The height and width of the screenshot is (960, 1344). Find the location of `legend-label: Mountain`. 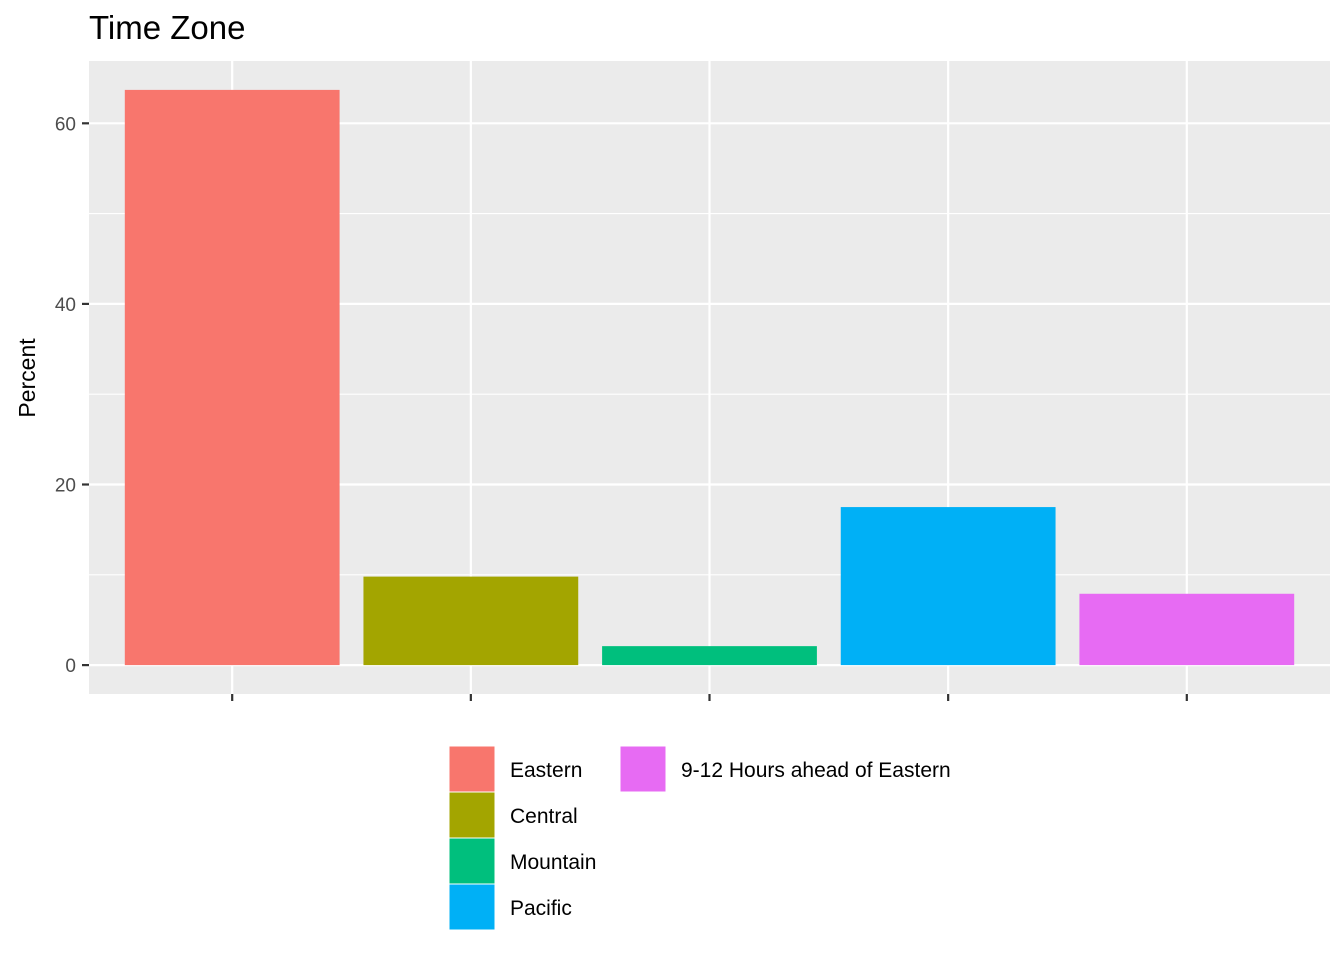

legend-label: Mountain is located at coordinates (553, 862).